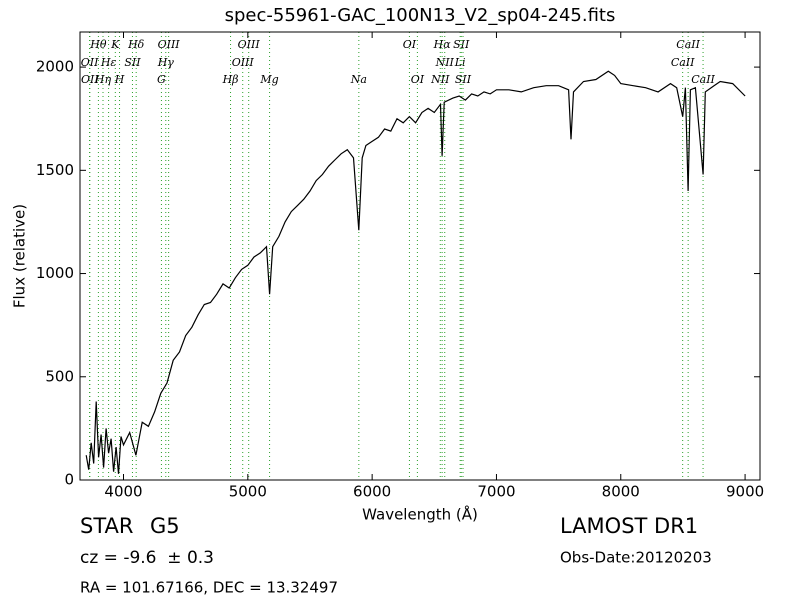 This screenshot has width=800, height=600. What do you see at coordinates (106, 526) in the screenshot?
I see `object-class: STAR` at bounding box center [106, 526].